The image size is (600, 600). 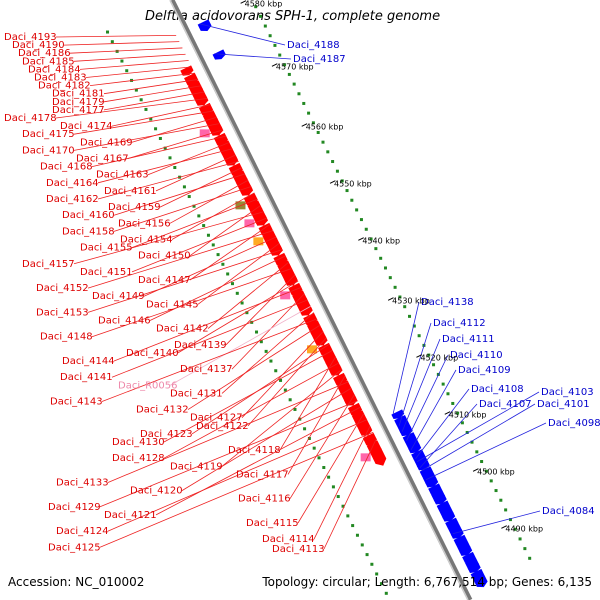 What do you see at coordinates (88, 231) in the screenshot?
I see `gene-label: Daci_4158` at bounding box center [88, 231].